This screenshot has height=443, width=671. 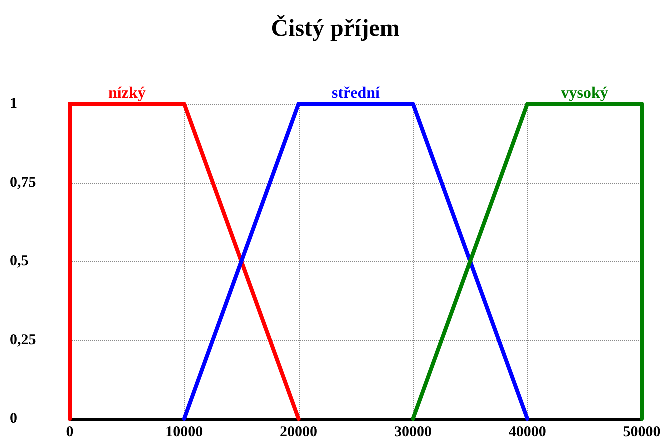 I want to click on y-tick-label: 1, so click(x=14, y=104).